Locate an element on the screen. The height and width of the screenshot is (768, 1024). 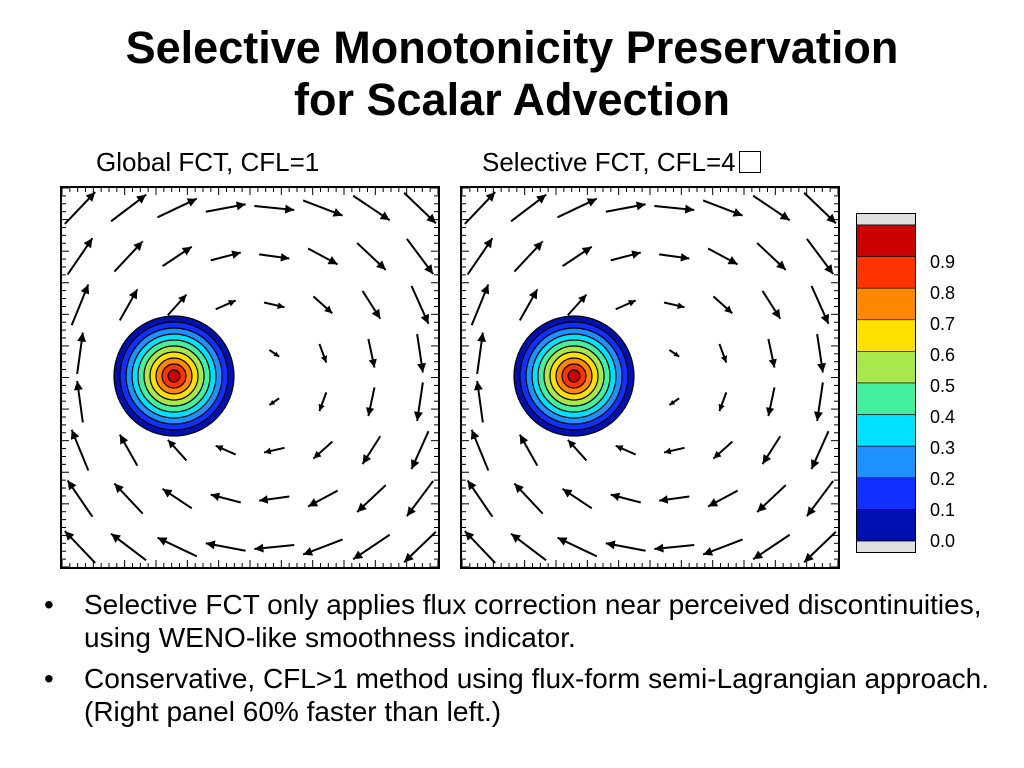
colorbar-tick-label: 0.8 is located at coordinates (943, 293).